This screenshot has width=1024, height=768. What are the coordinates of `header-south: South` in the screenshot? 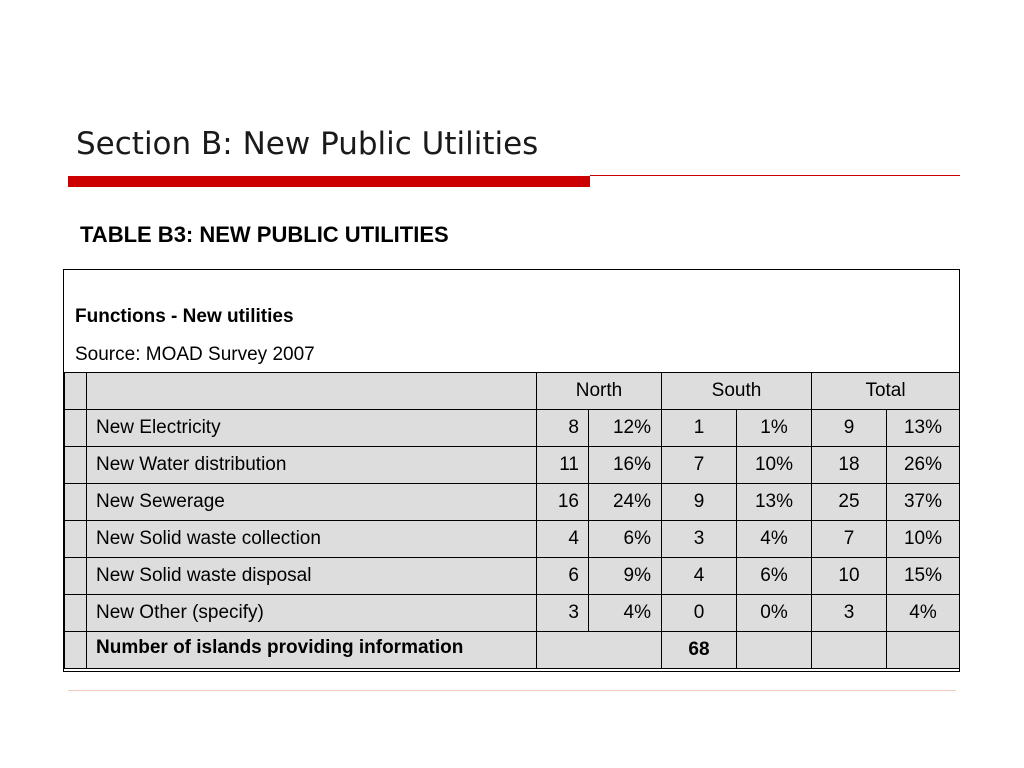 It's located at (736, 391).